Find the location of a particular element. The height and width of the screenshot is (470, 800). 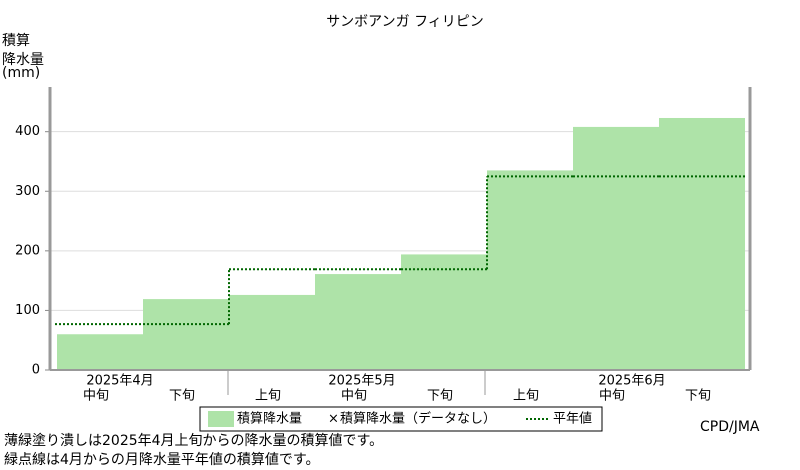

legend-label: 積算降水量 is located at coordinates (269, 419).